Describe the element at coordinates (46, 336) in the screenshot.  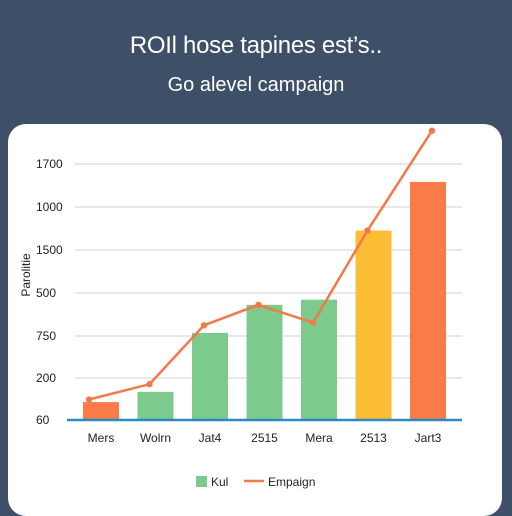
I see `y-tick-label: 750` at that location.